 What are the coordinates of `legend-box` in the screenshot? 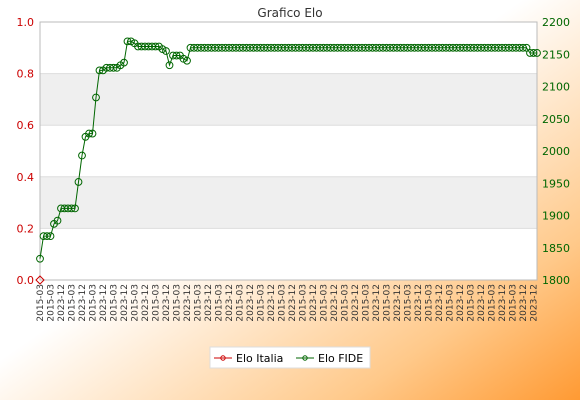 It's located at (290, 357).